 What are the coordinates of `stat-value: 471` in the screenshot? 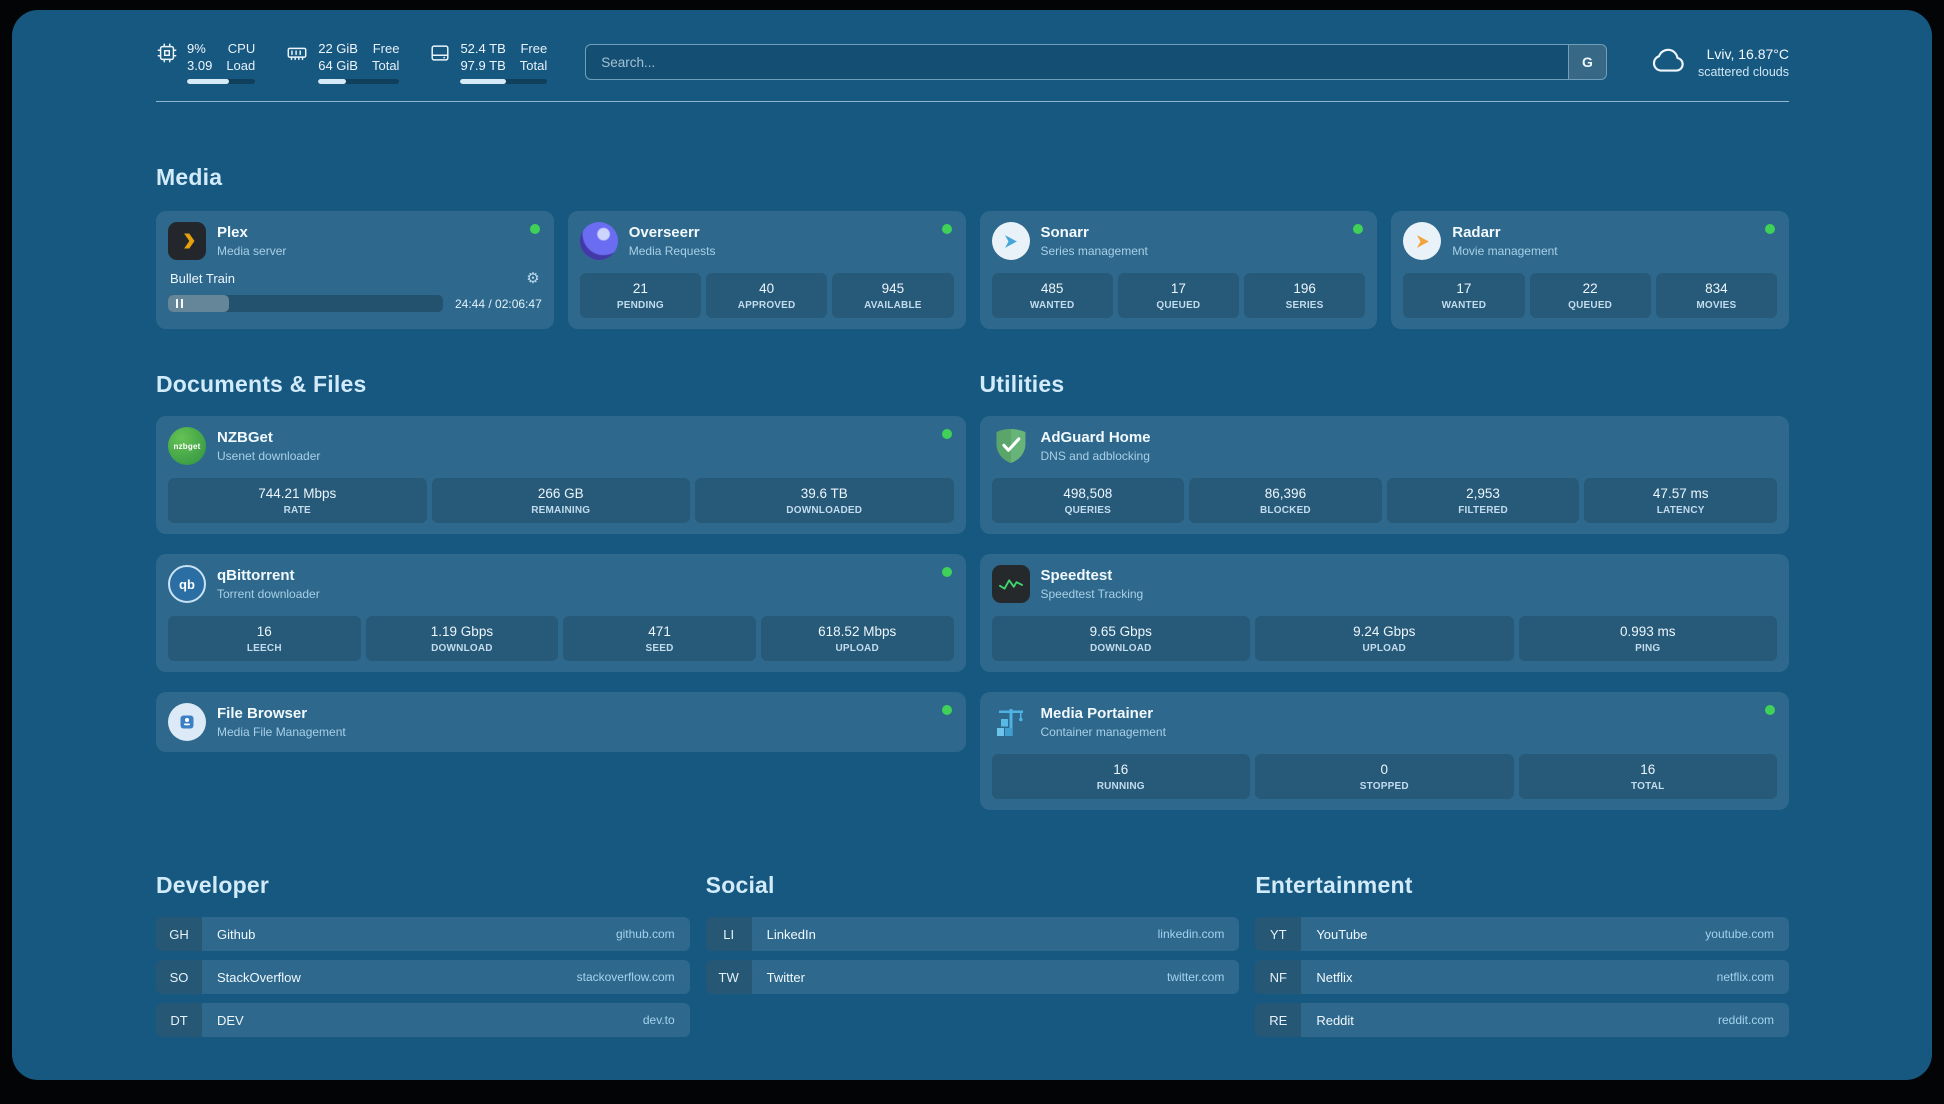 It's located at (659, 631).